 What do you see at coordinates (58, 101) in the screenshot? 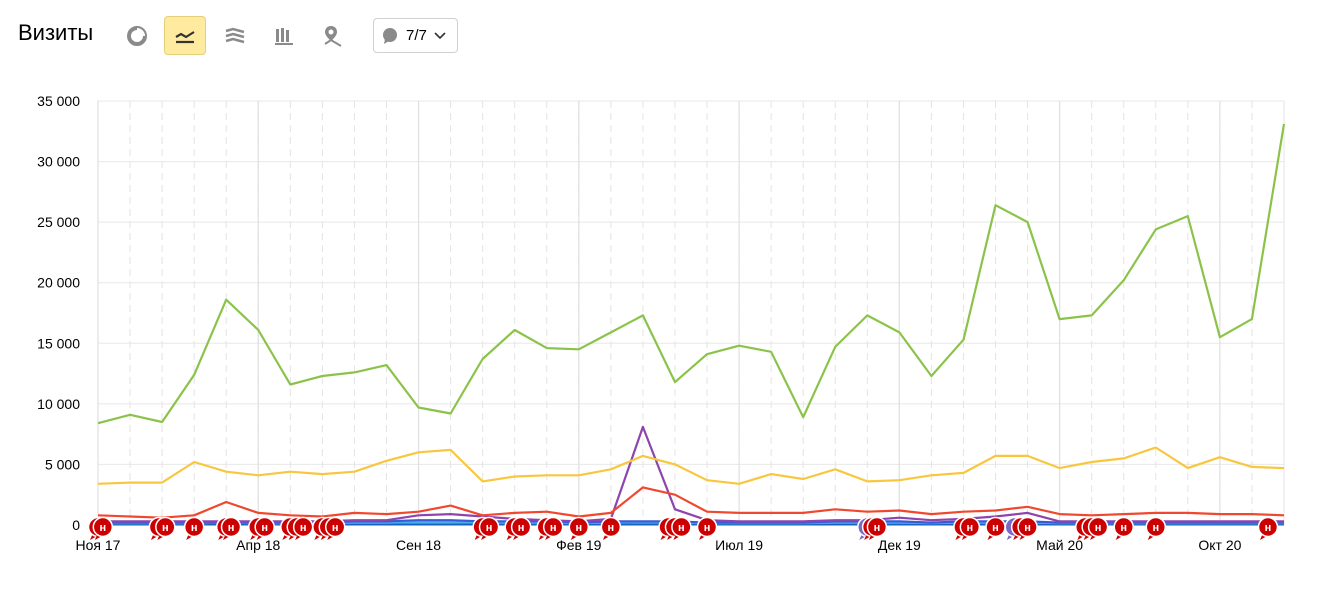
I see `y-tick-label: 35 000` at bounding box center [58, 101].